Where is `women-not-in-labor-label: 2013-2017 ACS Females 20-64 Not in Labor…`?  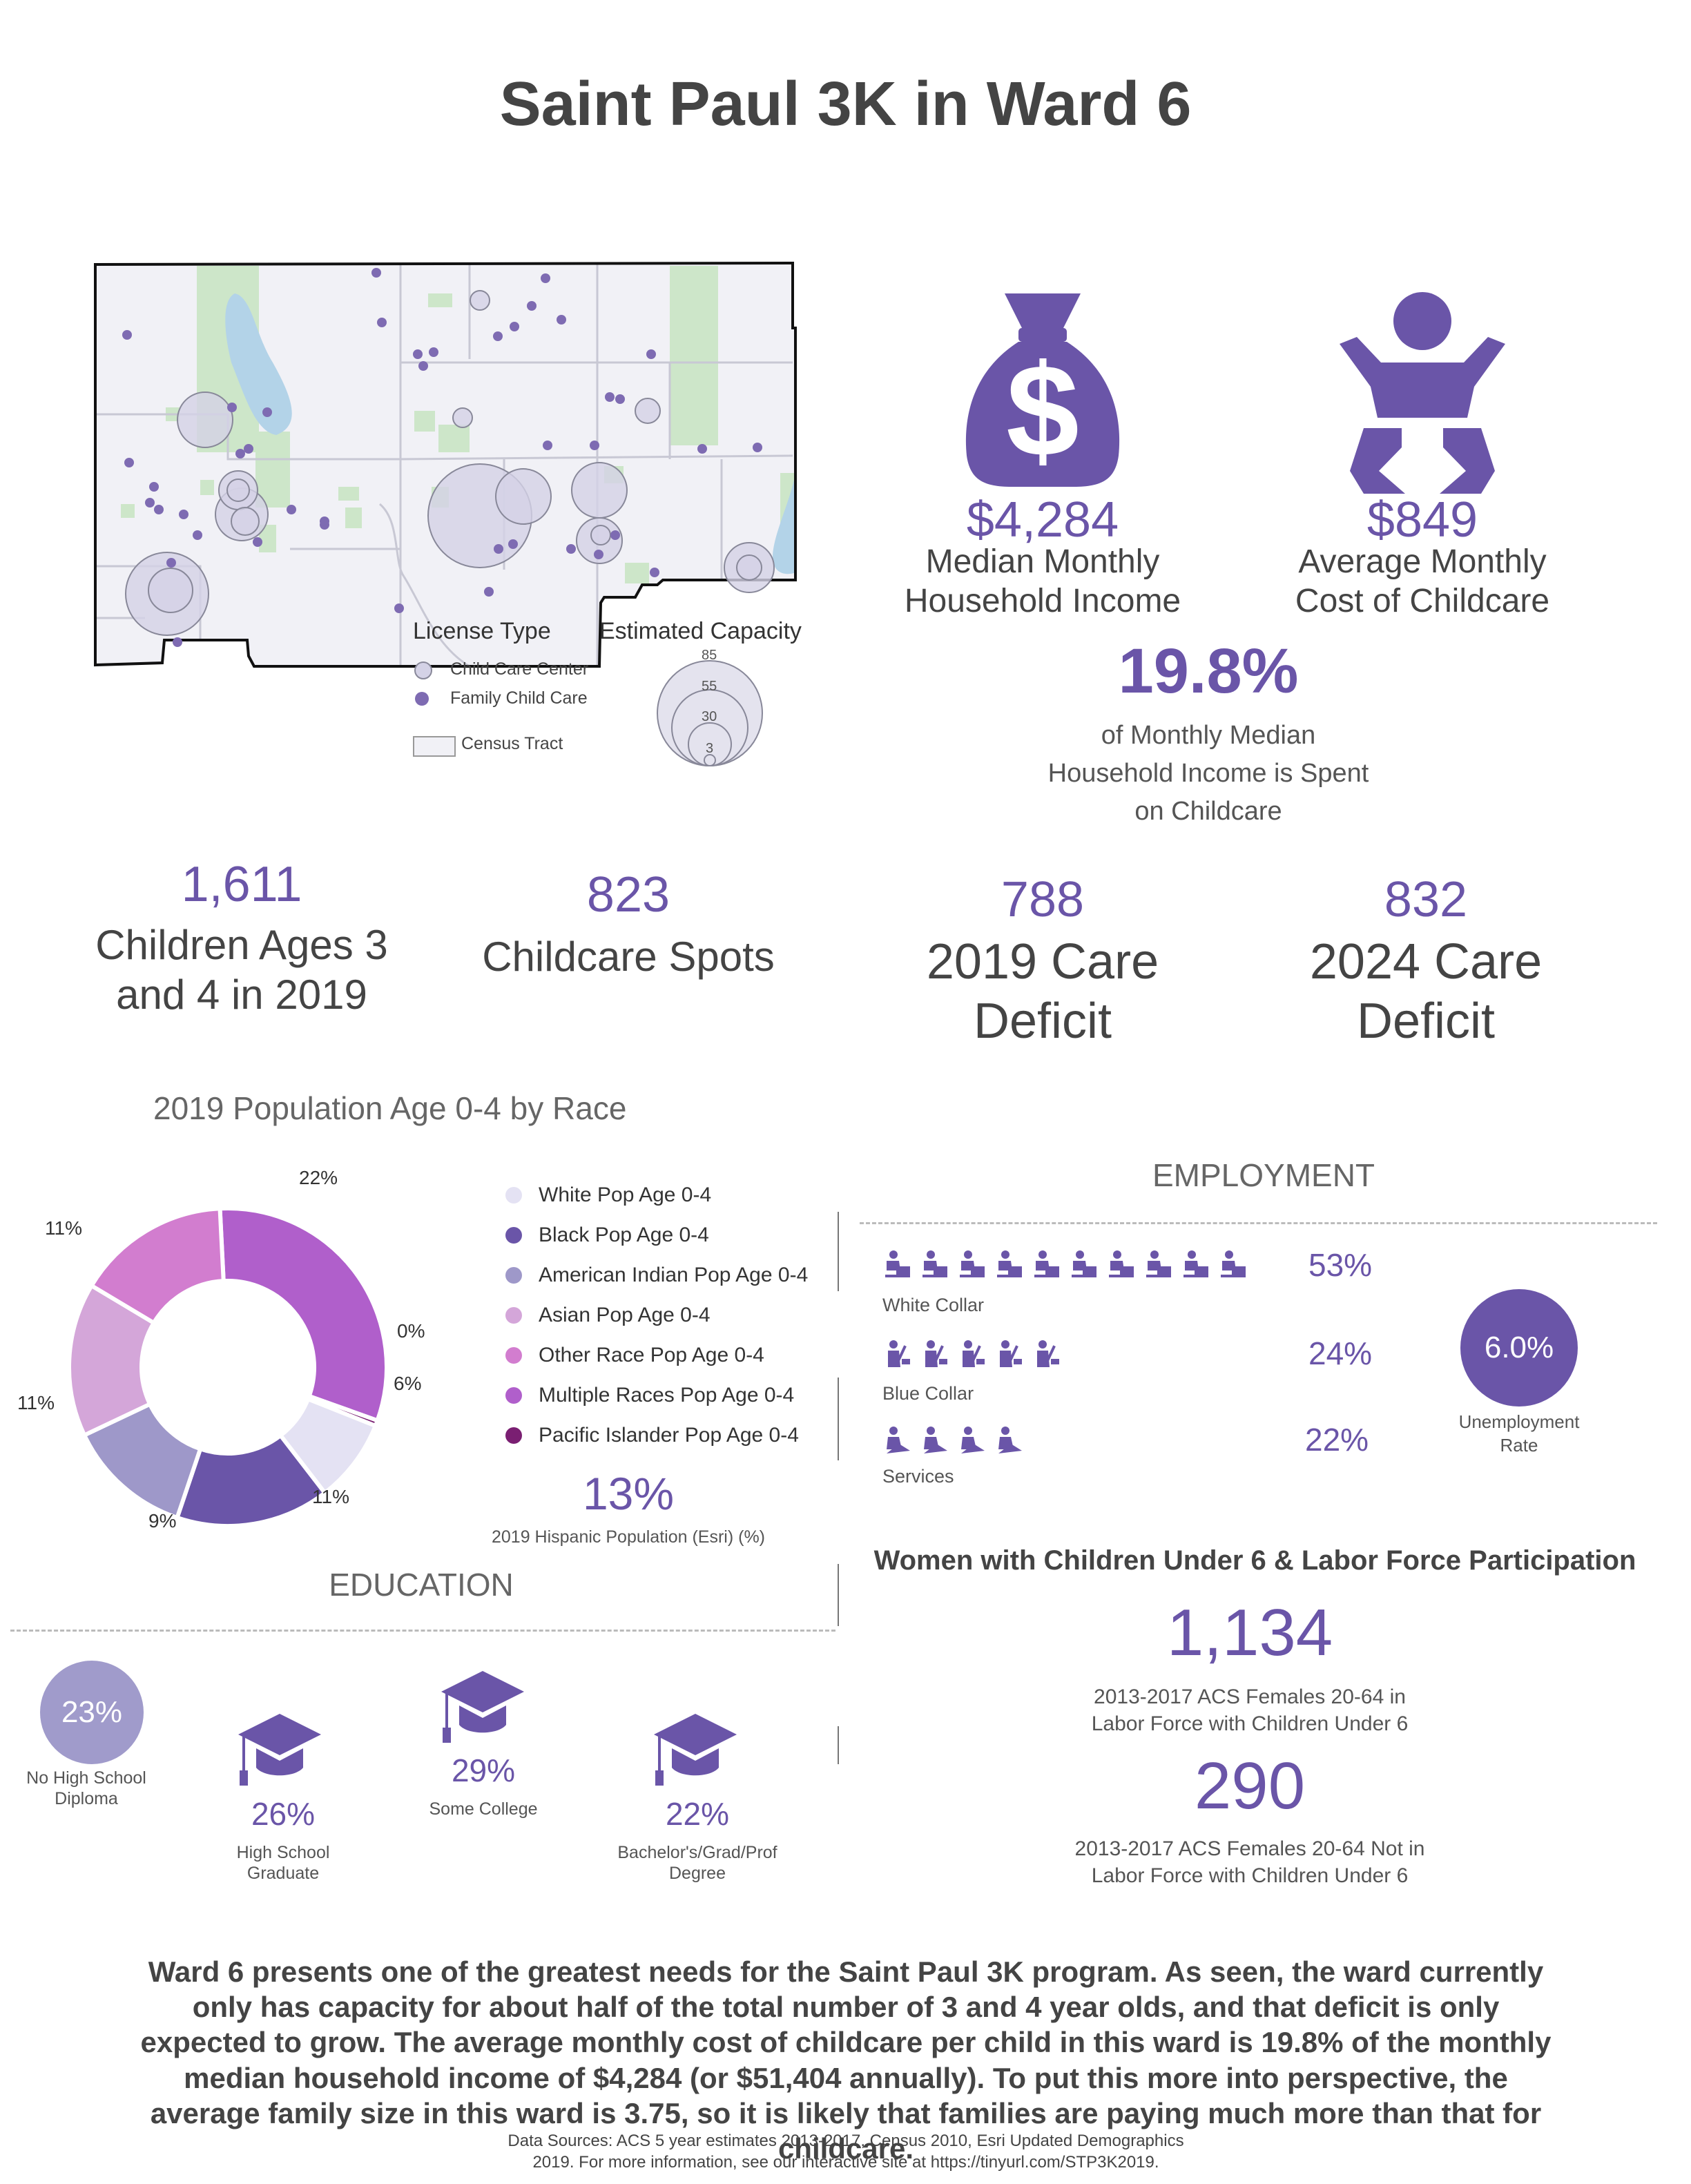
women-not-in-labor-label: 2013-2017 ACS Females 20-64 Not in Labor… is located at coordinates (1249, 1862).